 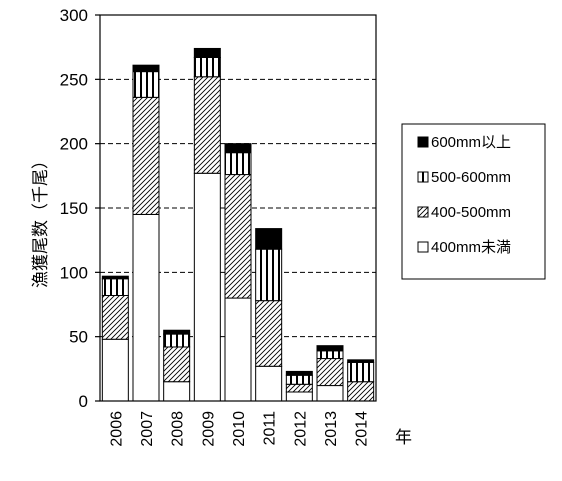 I want to click on x-tick-label-2014: 2014, so click(x=362, y=429).